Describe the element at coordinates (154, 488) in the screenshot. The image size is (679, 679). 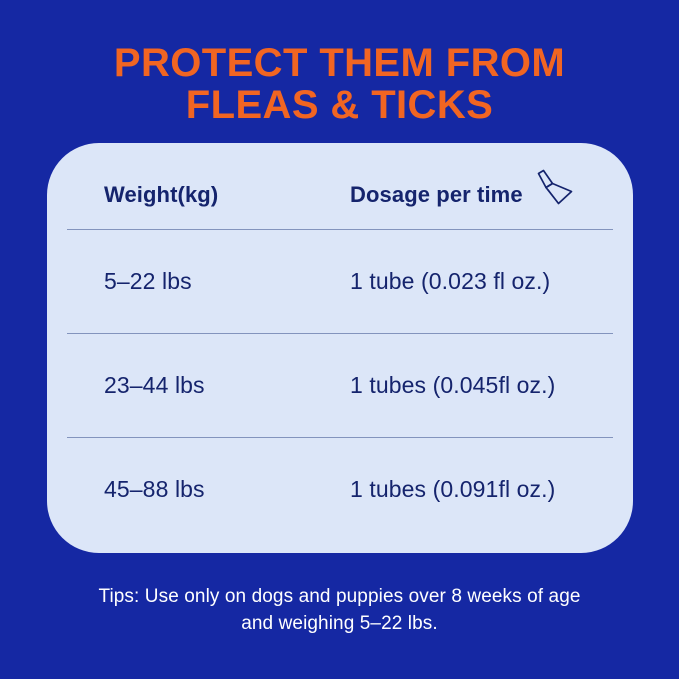
I see `weight-value: 45–88 lbs` at that location.